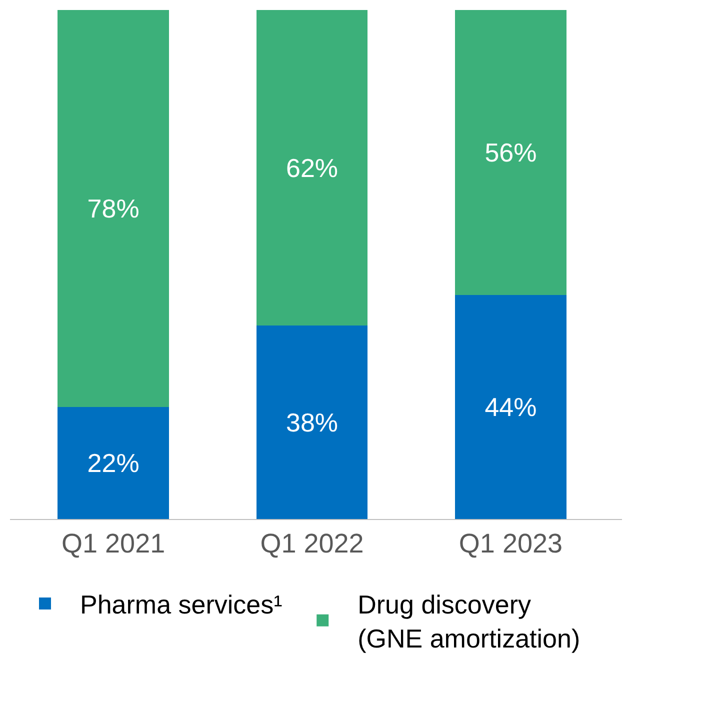 This screenshot has height=709, width=702. What do you see at coordinates (181, 605) in the screenshot?
I see `legend-label: Pharma services¹` at bounding box center [181, 605].